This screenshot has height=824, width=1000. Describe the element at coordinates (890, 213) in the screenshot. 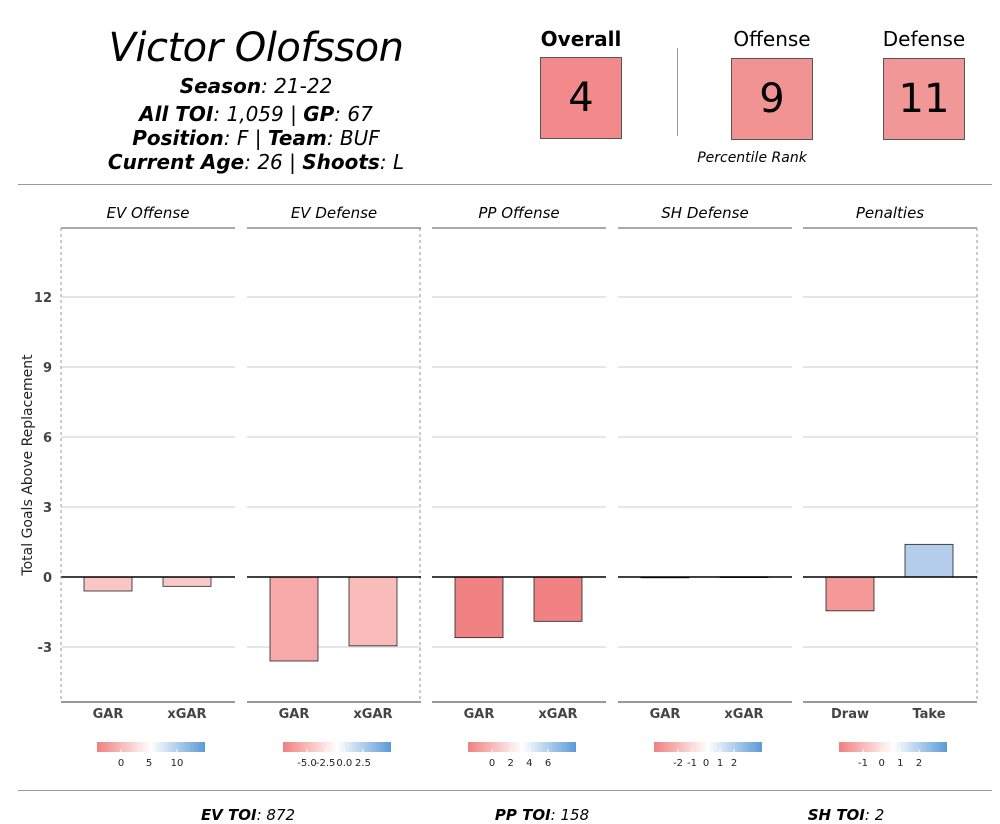

I see `panel-title: Penalties` at that location.